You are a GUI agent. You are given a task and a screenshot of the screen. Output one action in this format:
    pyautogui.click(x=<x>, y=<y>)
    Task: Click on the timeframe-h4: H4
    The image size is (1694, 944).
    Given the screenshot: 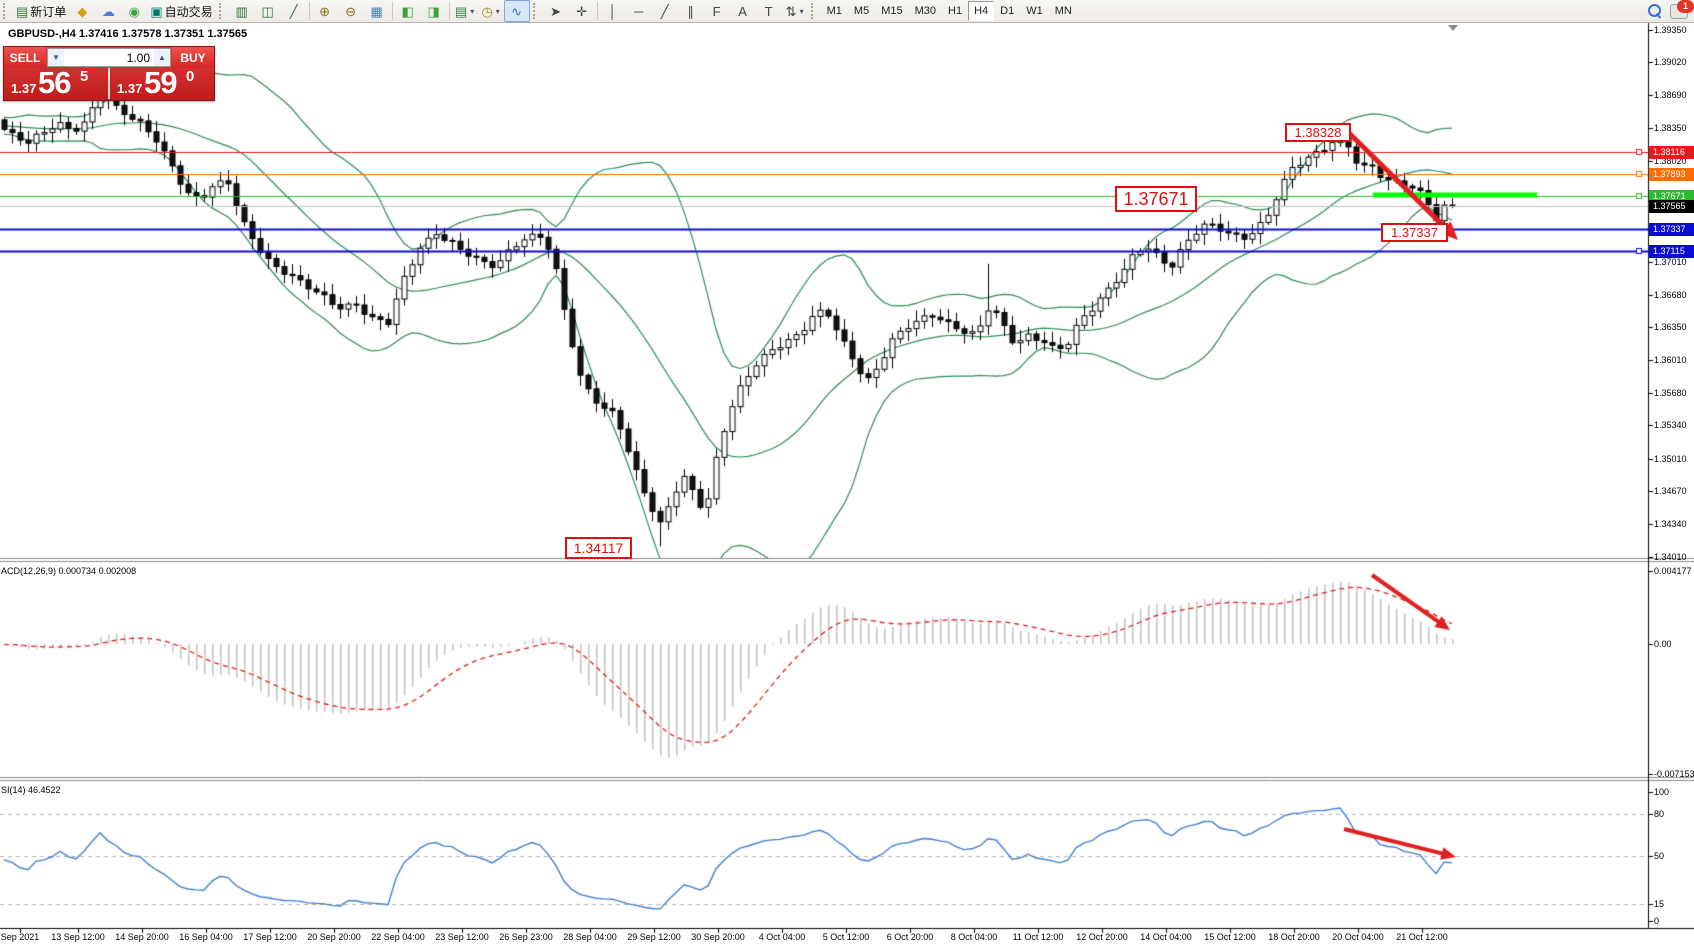 What is the action you would take?
    pyautogui.click(x=981, y=11)
    